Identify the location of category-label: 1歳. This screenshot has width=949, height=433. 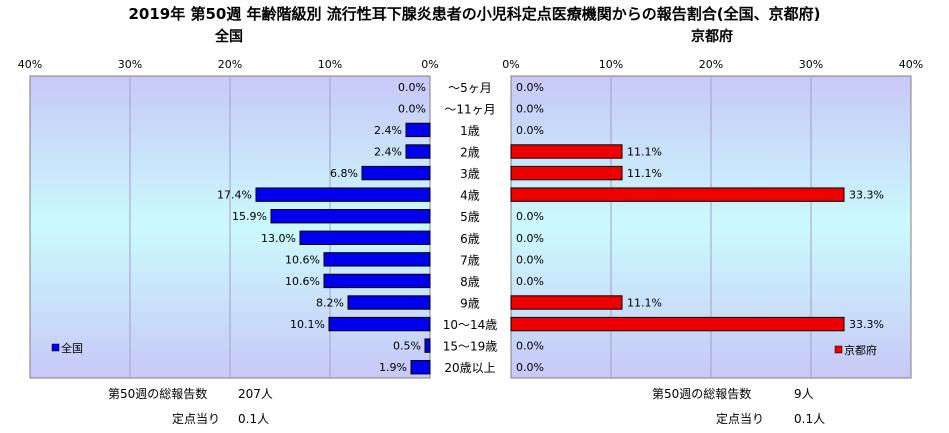
(470, 131).